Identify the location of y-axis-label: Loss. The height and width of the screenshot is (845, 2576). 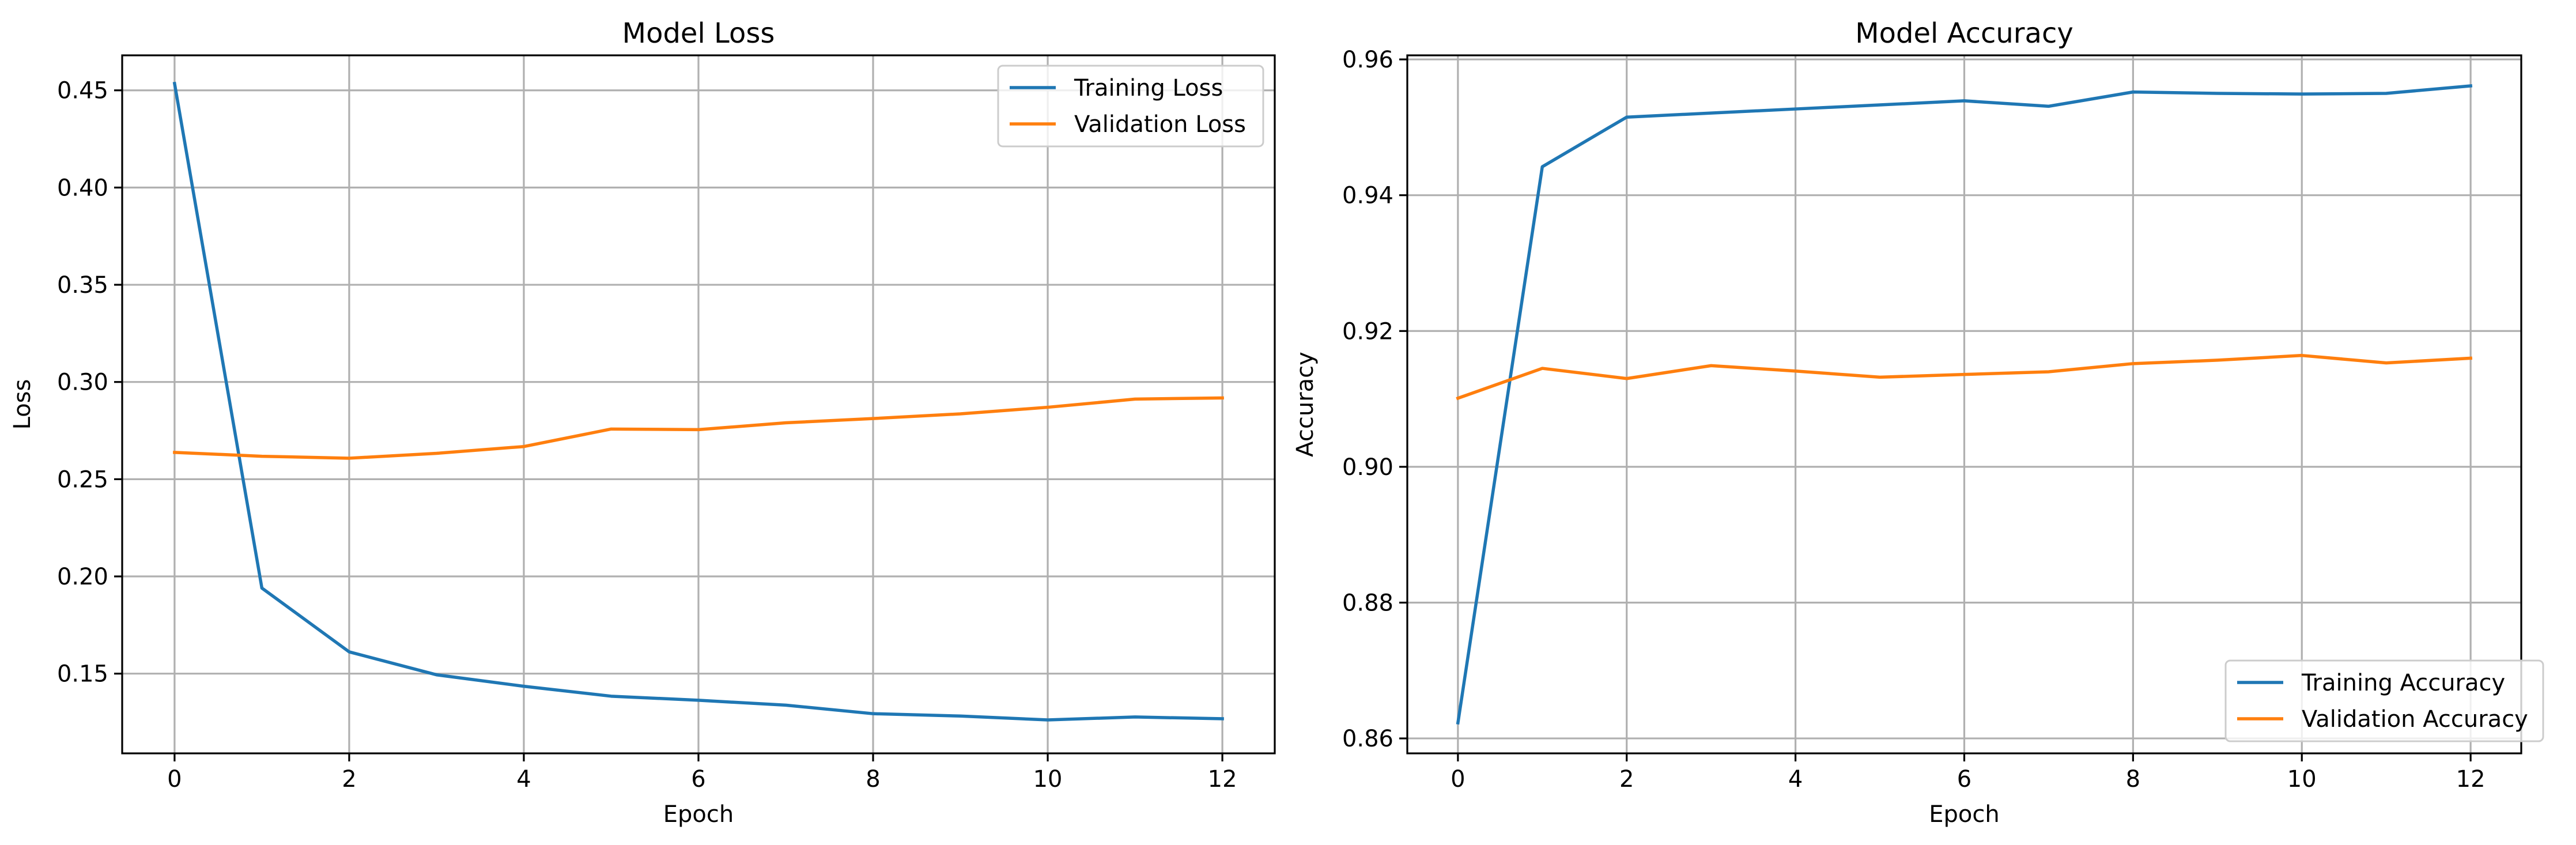
(22, 404).